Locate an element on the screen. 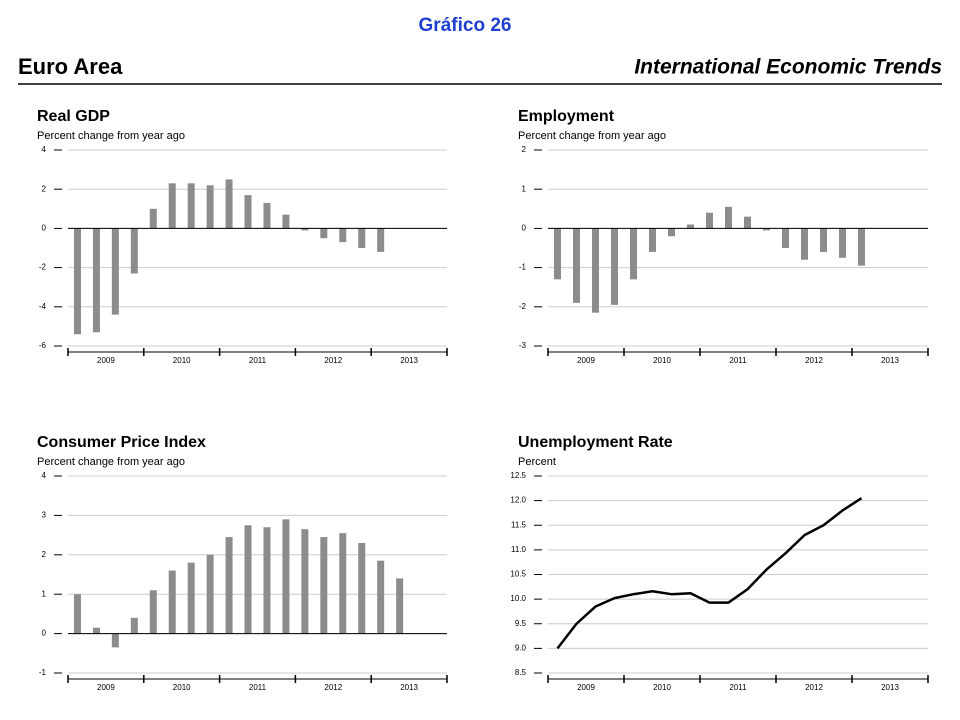  page-title: Gráfico 26 is located at coordinates (465, 25).